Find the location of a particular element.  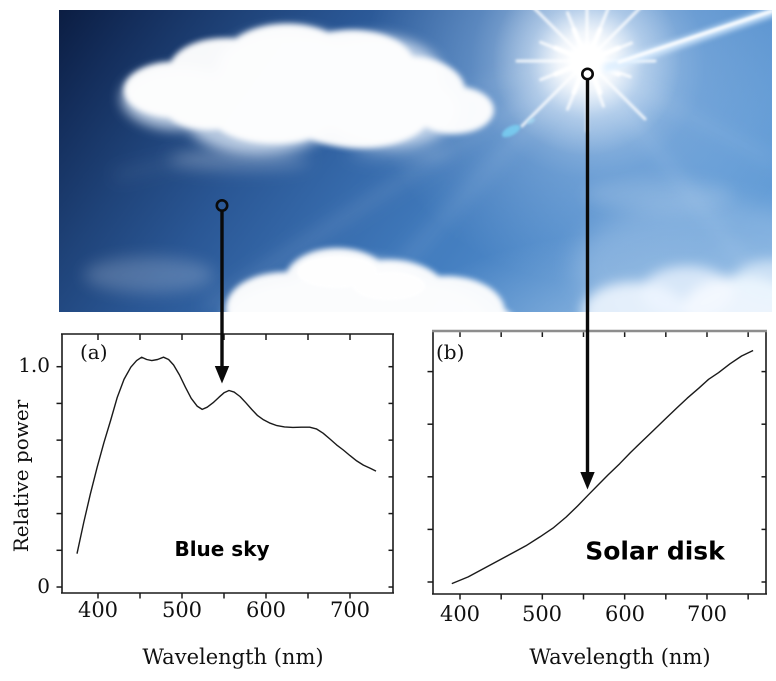

panel-b-xtick-600: 600 is located at coordinates (625, 614).